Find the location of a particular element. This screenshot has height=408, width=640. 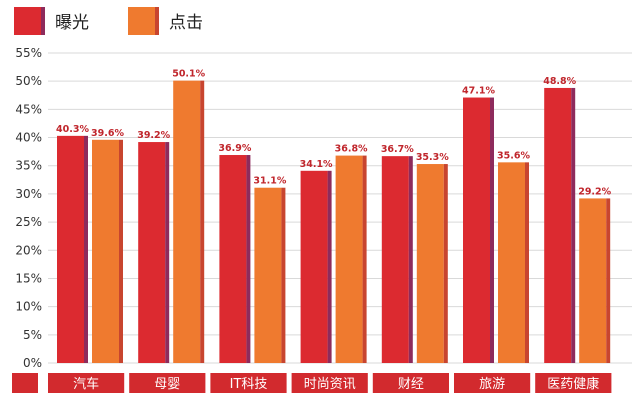

data-label: 35.6% is located at coordinates (513, 155).